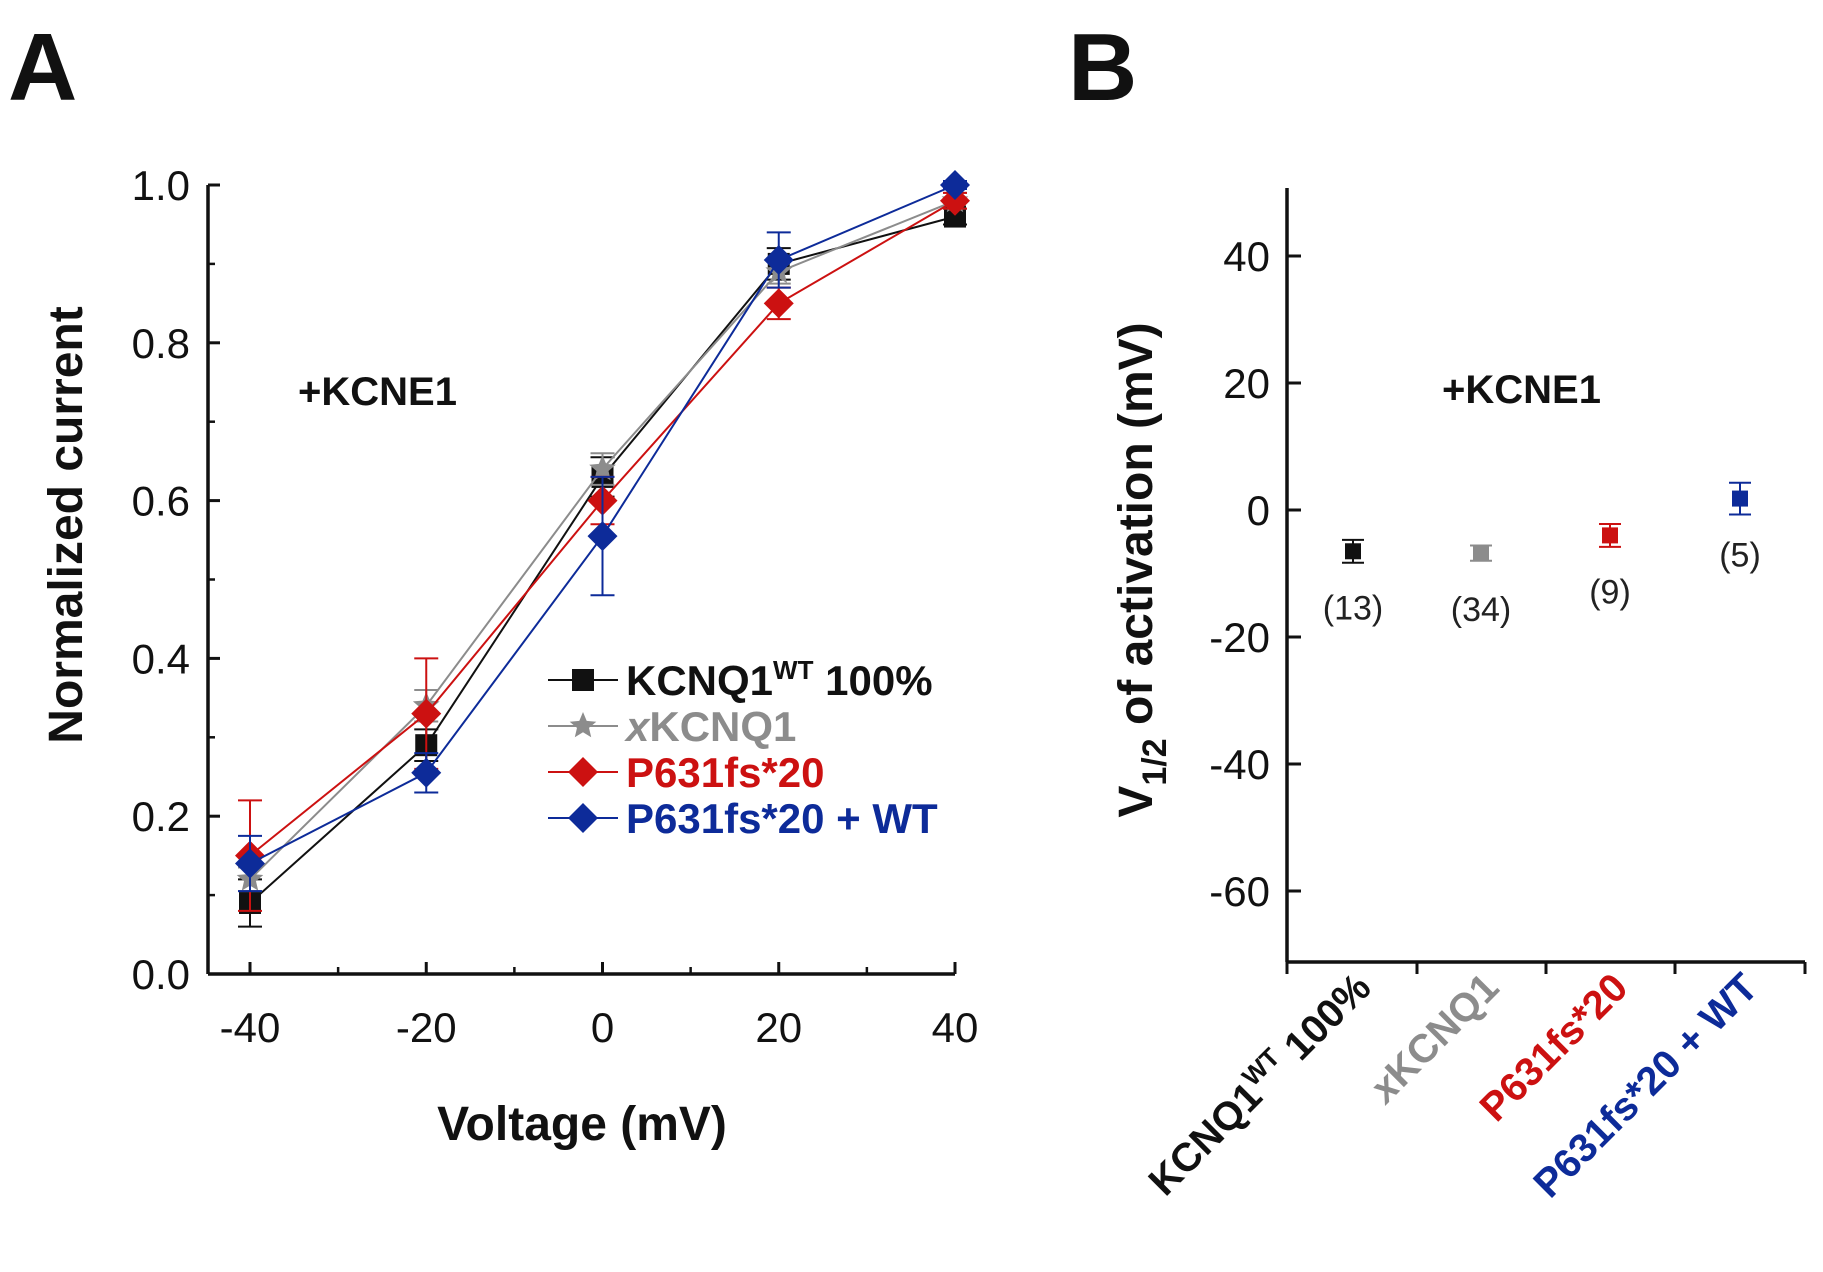 The height and width of the screenshot is (1272, 1823). What do you see at coordinates (1246, 256) in the screenshot?
I see `panel-b-y-tick-label: 40` at bounding box center [1246, 256].